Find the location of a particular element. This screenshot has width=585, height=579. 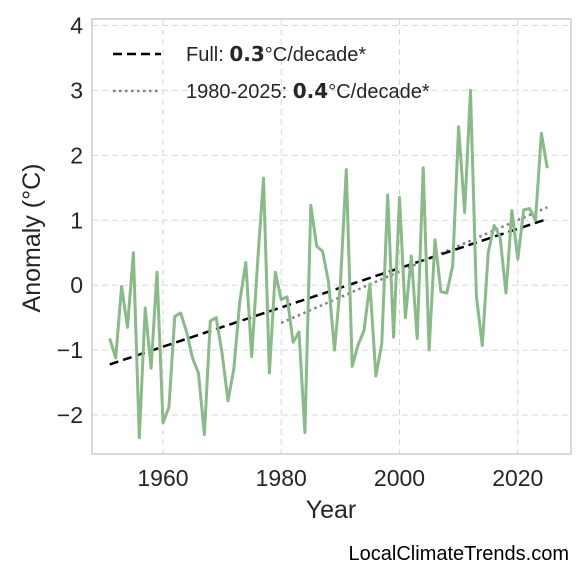

legend-recent-prefix: 1980-2025: is located at coordinates (239, 92).